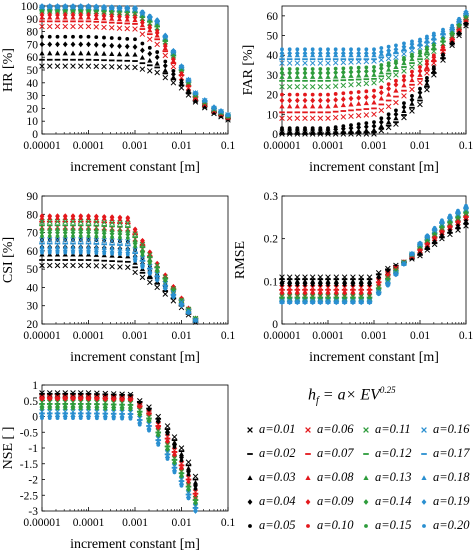 The width and height of the screenshot is (474, 557). I want to click on far-xtick-label: 0.00001, so click(282, 146).